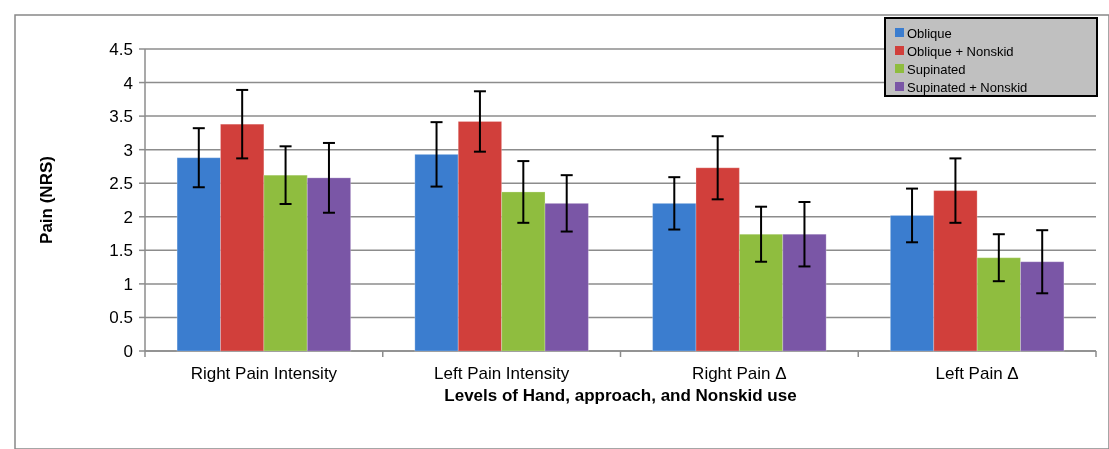  What do you see at coordinates (121, 251) in the screenshot?
I see `y-tick-label: 1.5` at bounding box center [121, 251].